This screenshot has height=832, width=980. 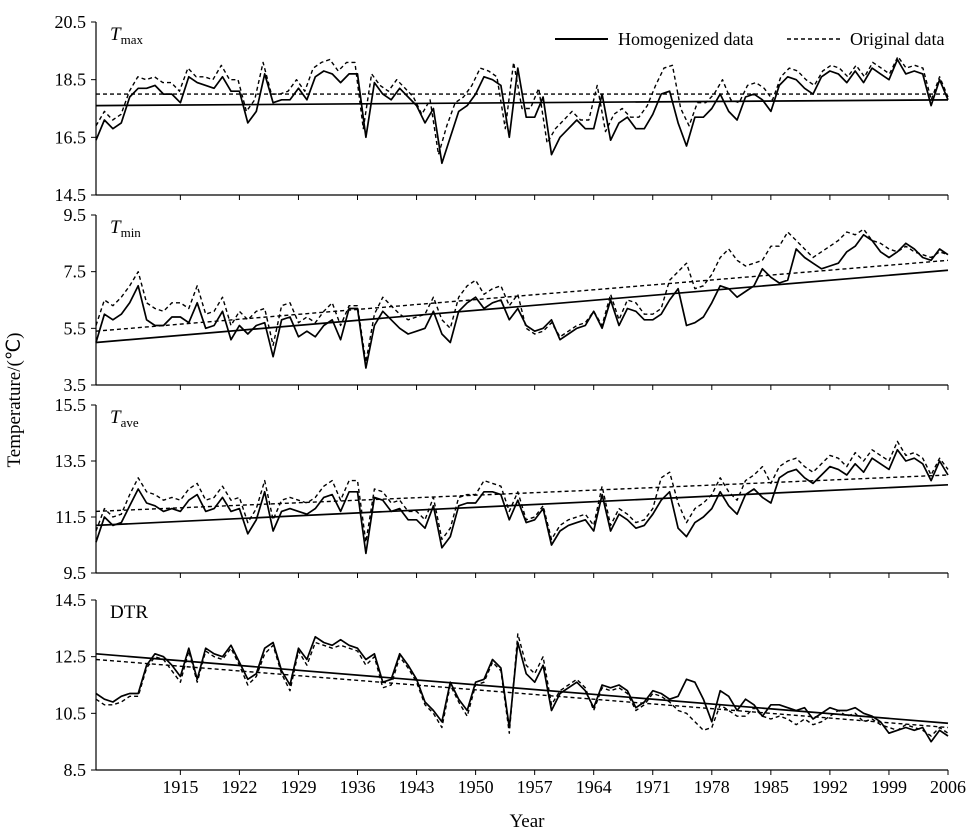 I want to click on x-tick-label: 2006, so click(x=948, y=787).